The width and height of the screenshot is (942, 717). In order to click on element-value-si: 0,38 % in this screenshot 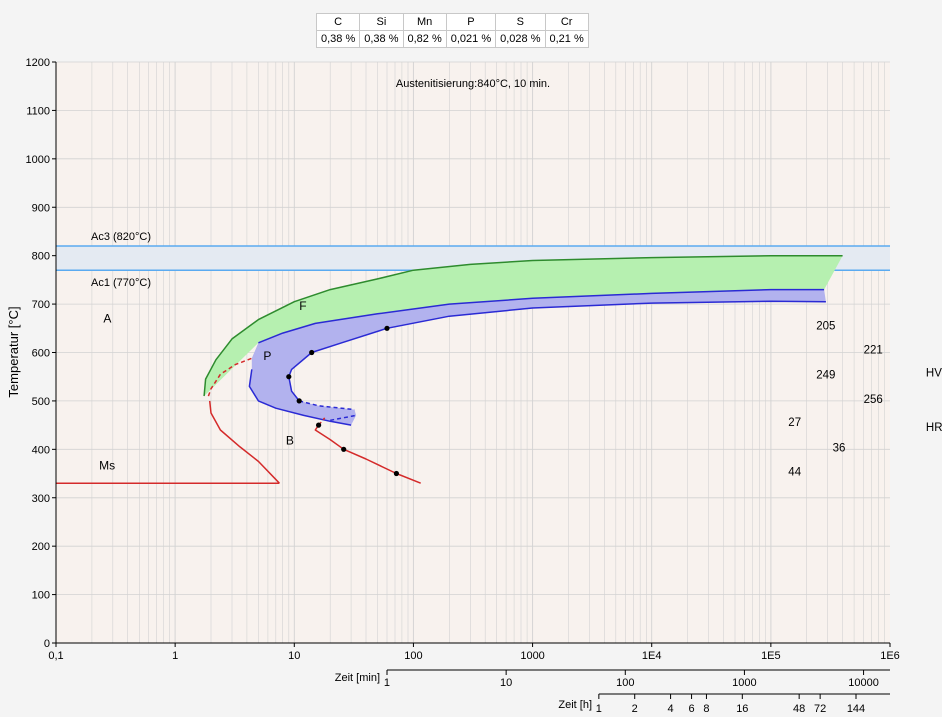, I will do `click(381, 39)`.